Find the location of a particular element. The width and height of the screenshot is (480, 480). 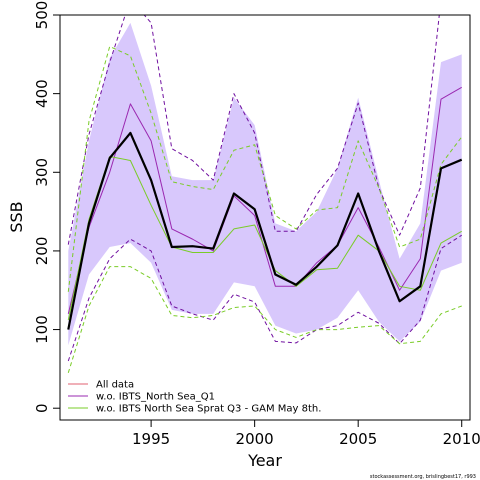

y-tick-label-200: 200 is located at coordinates (42, 251).